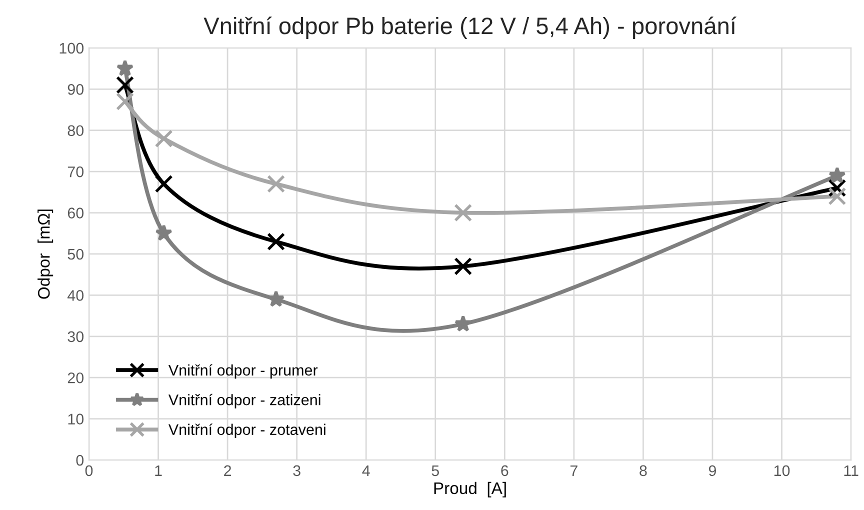 The height and width of the screenshot is (510, 864). What do you see at coordinates (89, 470) in the screenshot?
I see `x-tick-label: 0` at bounding box center [89, 470].